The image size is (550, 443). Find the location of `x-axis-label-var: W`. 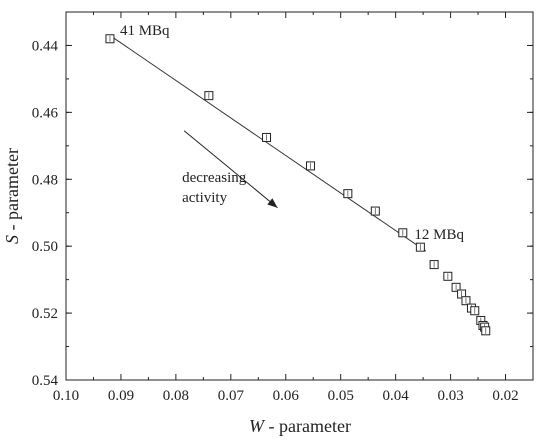

x-axis-label-var: W is located at coordinates (257, 426).